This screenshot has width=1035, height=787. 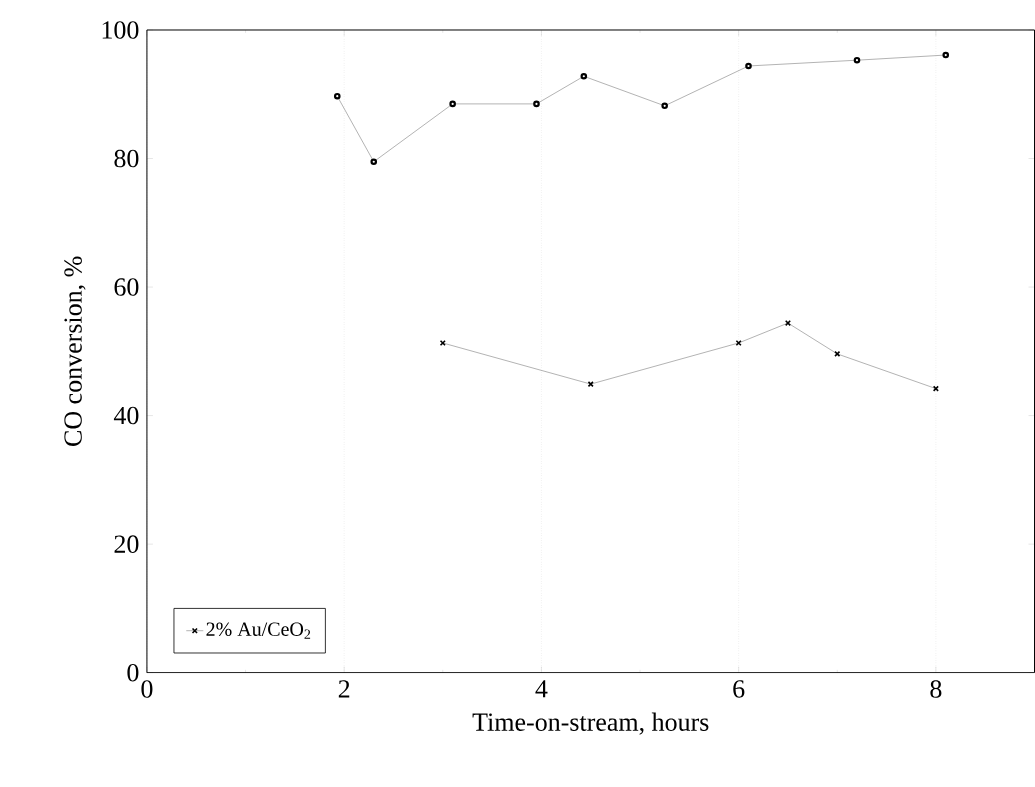 What do you see at coordinates (75, 351) in the screenshot?
I see `y-axis-title: CO conversion, %` at bounding box center [75, 351].